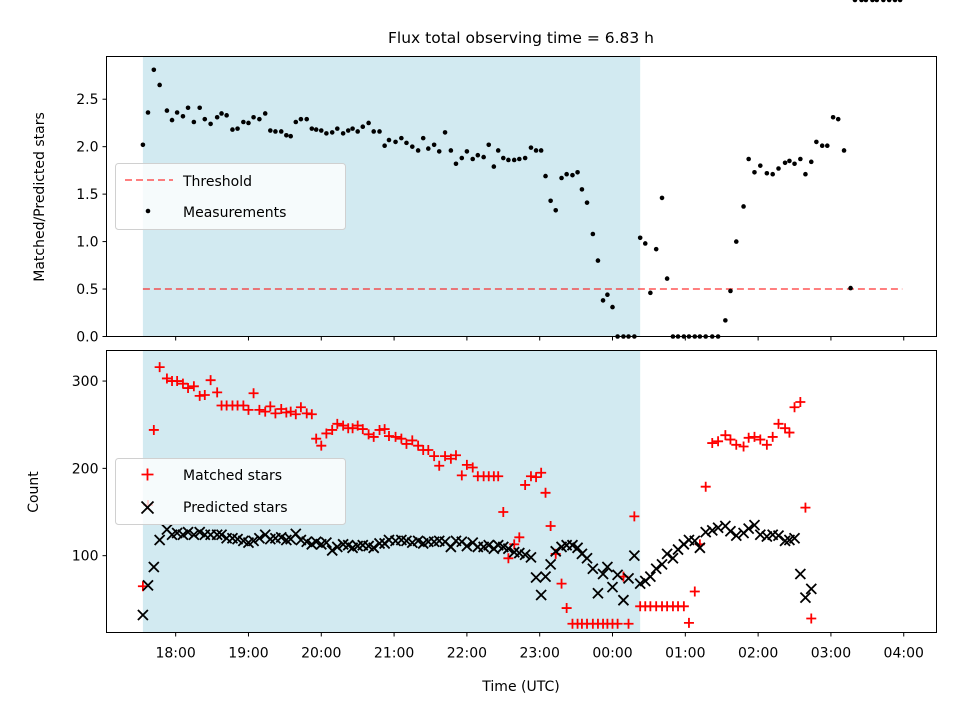 This screenshot has height=720, width=960. What do you see at coordinates (87, 243) in the screenshot?
I see `y-tick-label: 1.0` at bounding box center [87, 243].